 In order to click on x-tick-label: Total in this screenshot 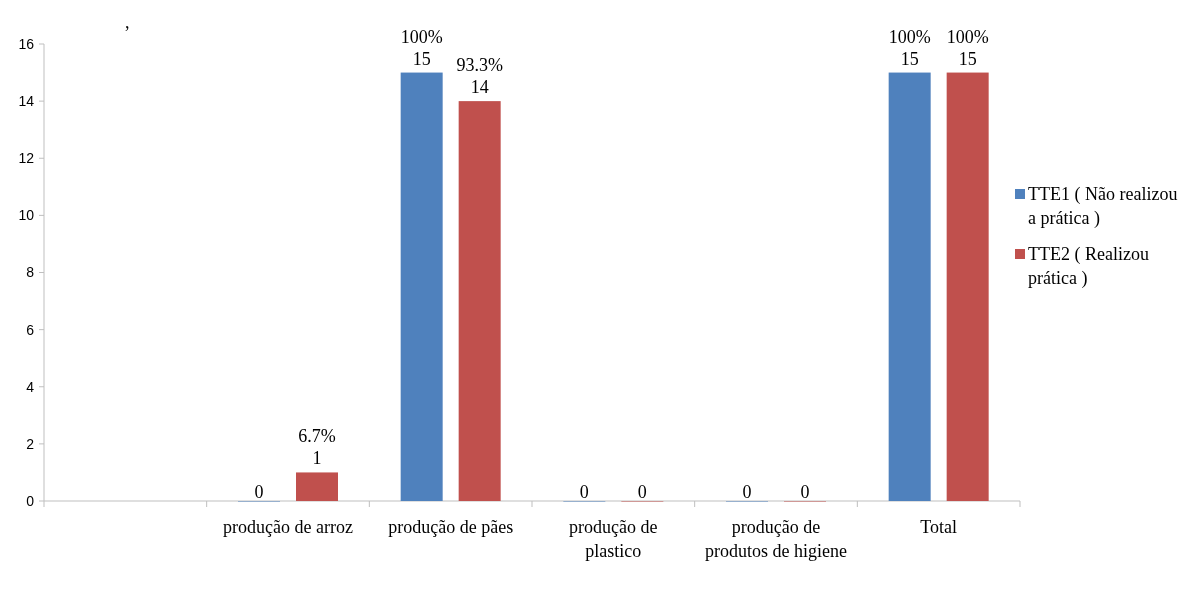, I will do `click(939, 527)`.